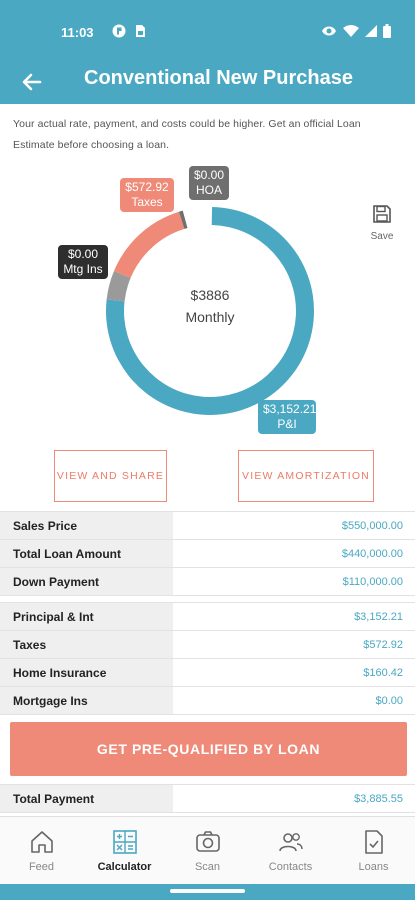 The height and width of the screenshot is (900, 415). I want to click on row-value: $160.42, so click(294, 672).